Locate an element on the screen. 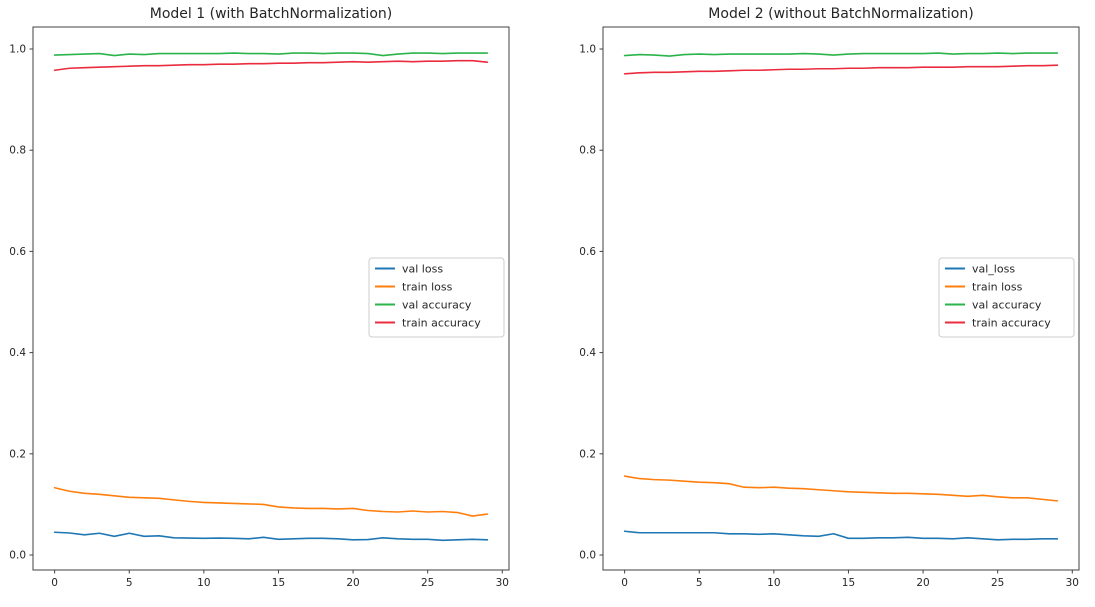 The width and height of the screenshot is (1095, 607). chart-title-model1: Model 1 (with BatchNormalization) is located at coordinates (271, 14).